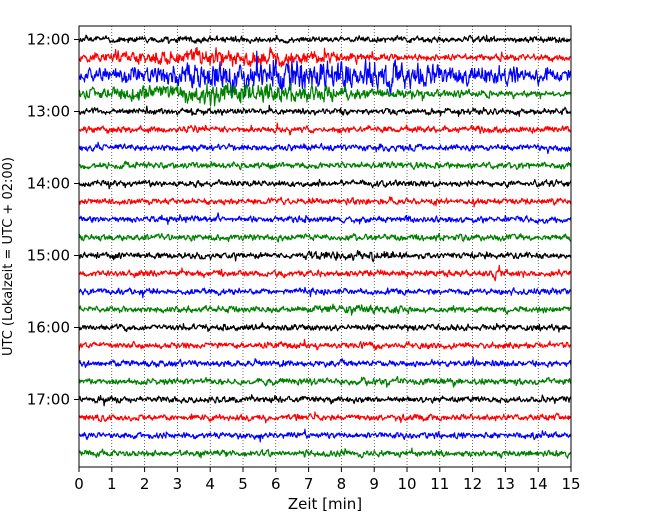  I want to click on x-tick-label: 0, so click(79, 484).